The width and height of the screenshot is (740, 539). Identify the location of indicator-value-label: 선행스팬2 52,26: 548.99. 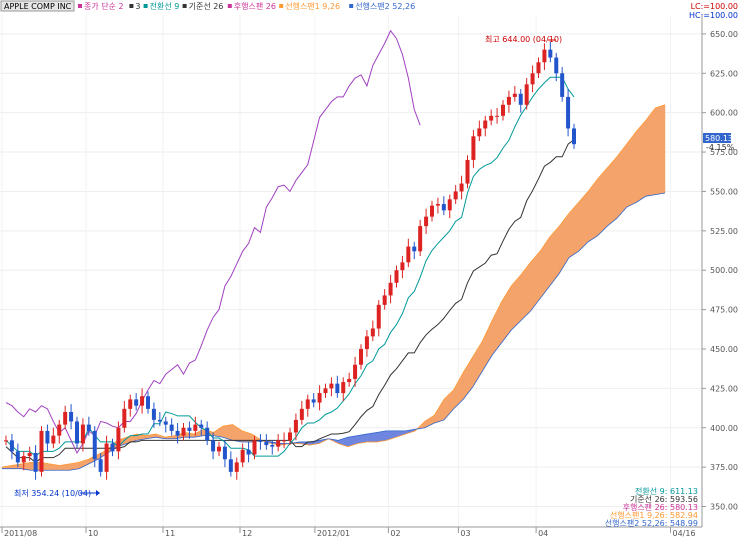
(651, 523).